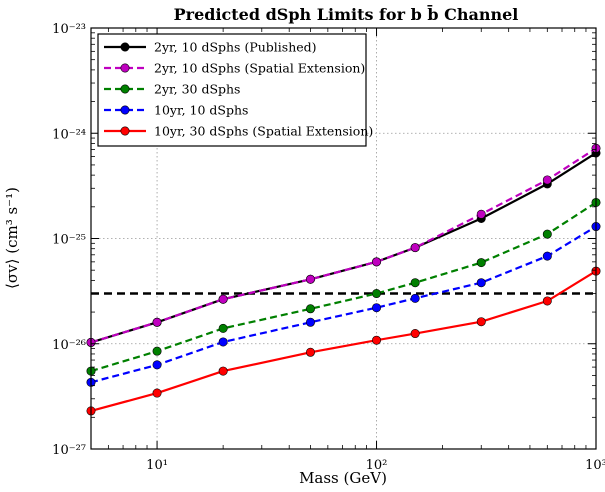  Describe the element at coordinates (69, 345) in the screenshot. I see `y-tick-label: 10⁻²⁶` at that location.